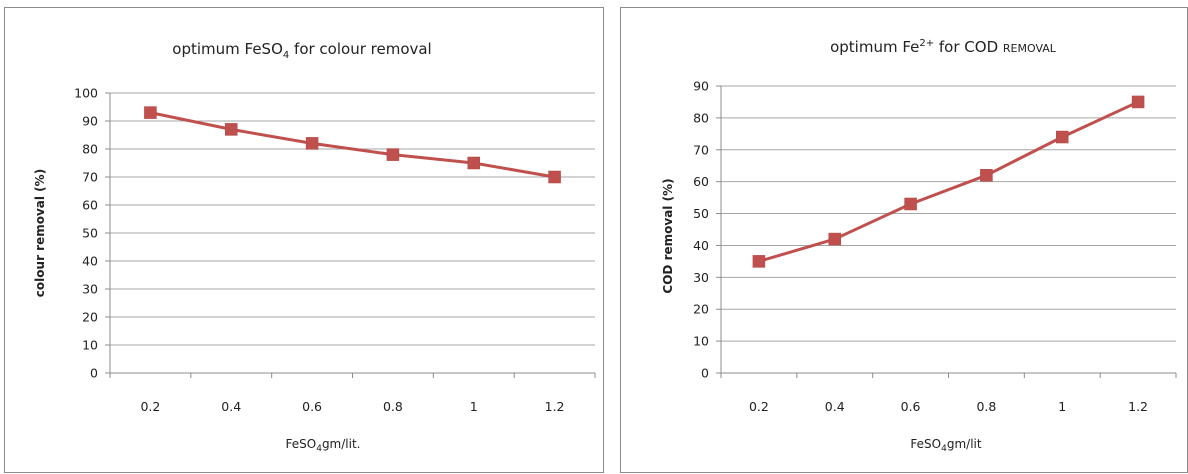  I want to click on chart-title: optimum FeSO4 for colour removal, so click(301, 50).